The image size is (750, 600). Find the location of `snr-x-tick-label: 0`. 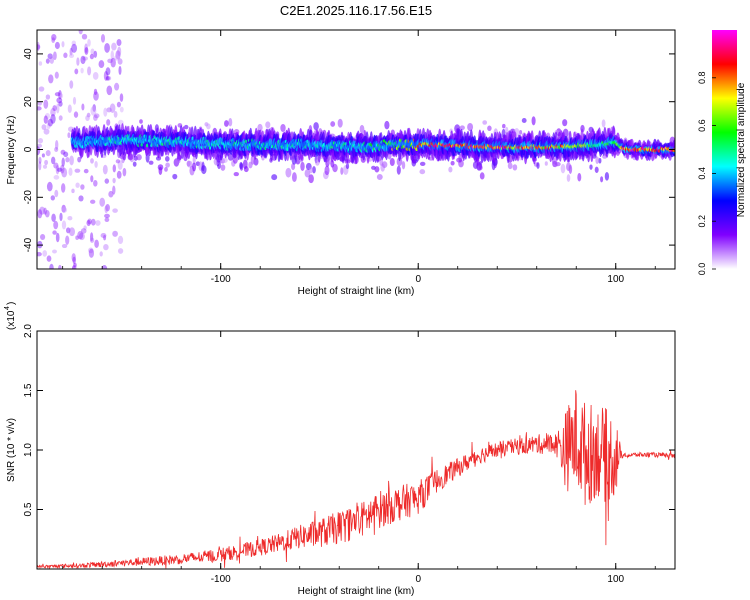

snr-x-tick-label: 0 is located at coordinates (418, 579).